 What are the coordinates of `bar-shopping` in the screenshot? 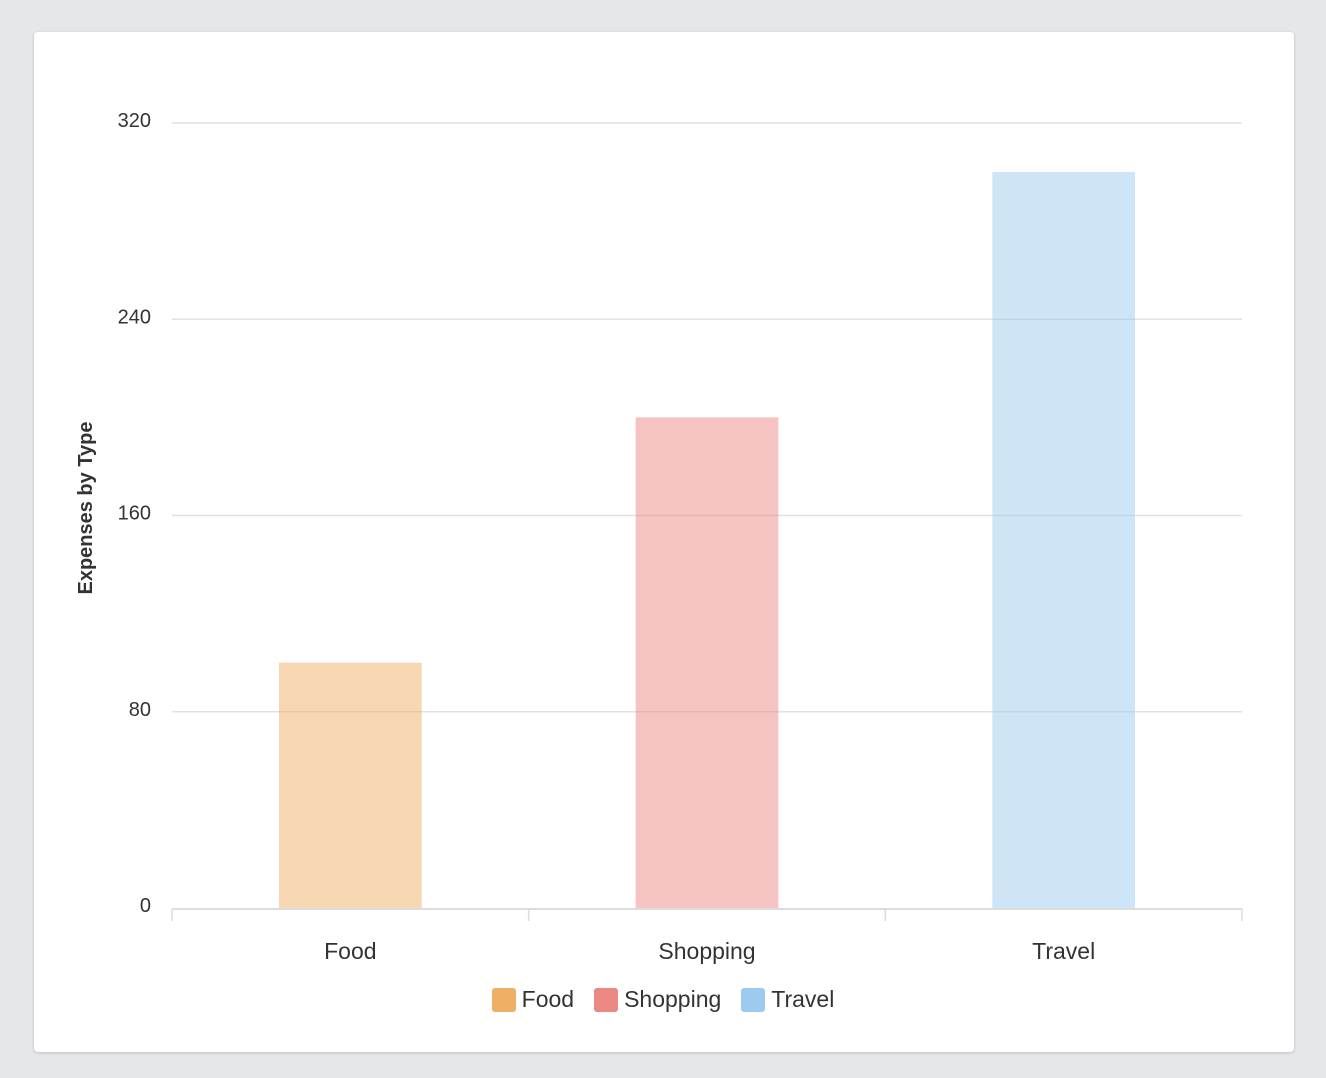 It's located at (707, 662).